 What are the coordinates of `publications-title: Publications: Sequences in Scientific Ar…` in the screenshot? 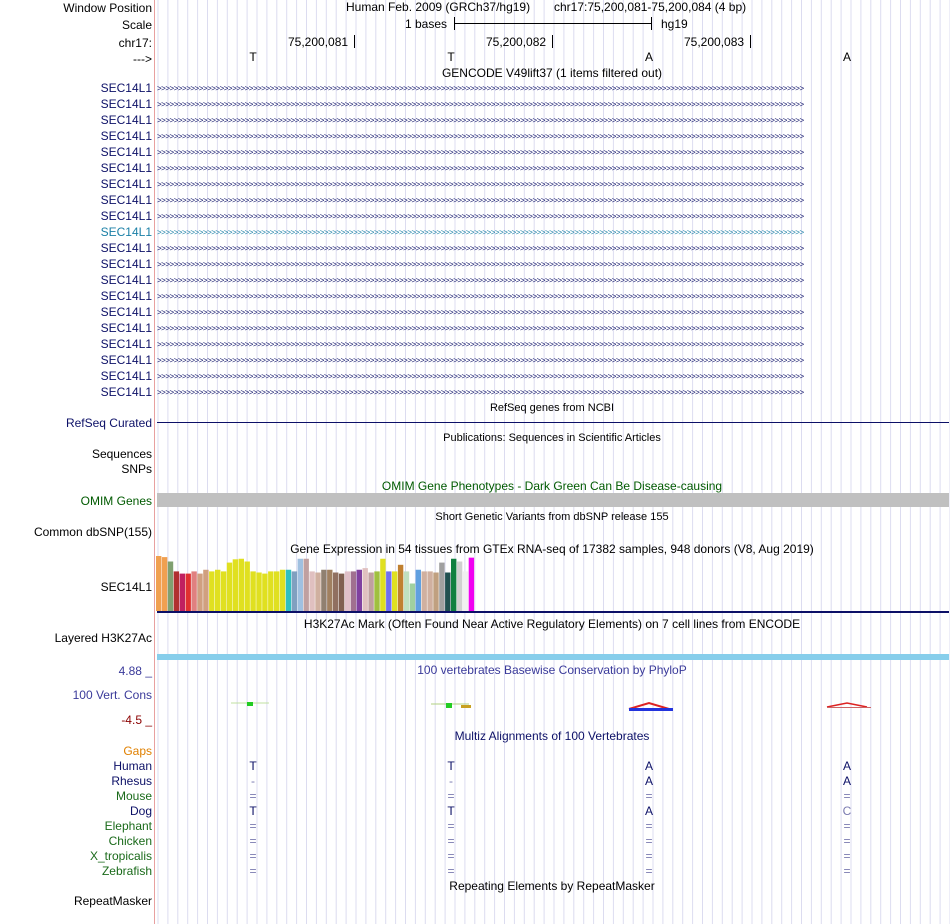 It's located at (552, 438).